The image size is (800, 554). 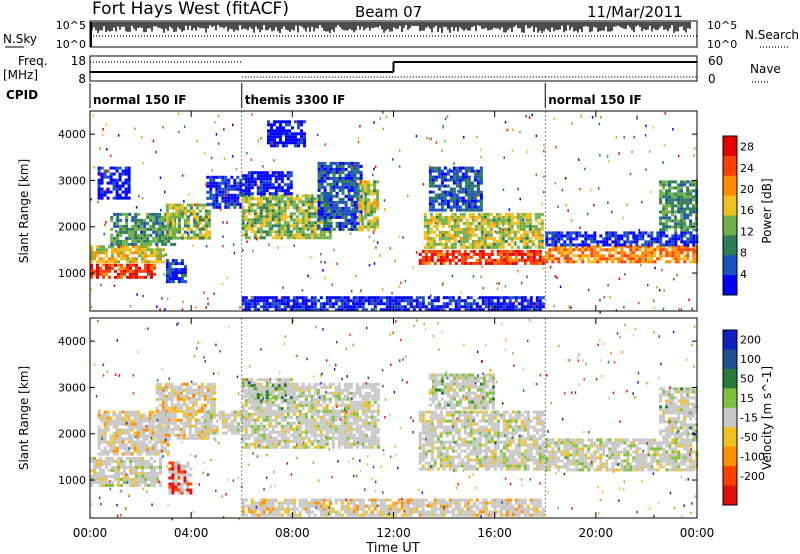 I want to click on freq-frame, so click(x=393, y=68).